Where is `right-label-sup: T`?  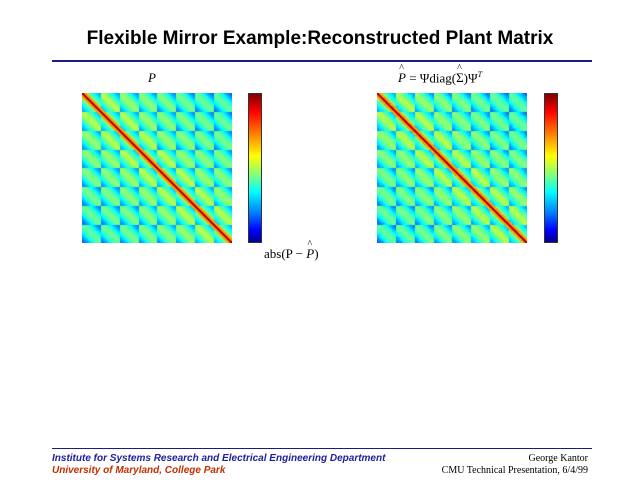
right-label-sup: T is located at coordinates (480, 74).